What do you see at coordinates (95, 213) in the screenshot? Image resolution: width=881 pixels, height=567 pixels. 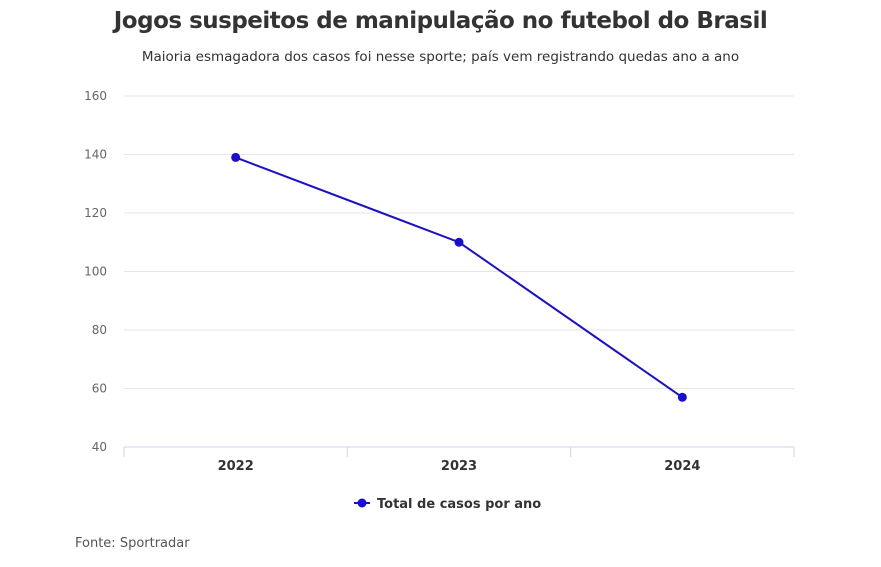 I see `y-tick-label: 120` at bounding box center [95, 213].